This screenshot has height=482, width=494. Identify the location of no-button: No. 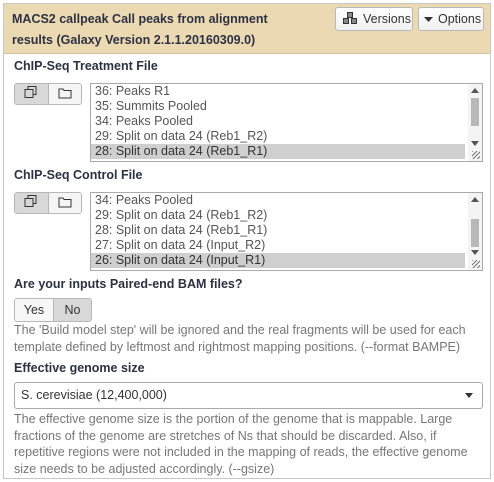
(71, 310).